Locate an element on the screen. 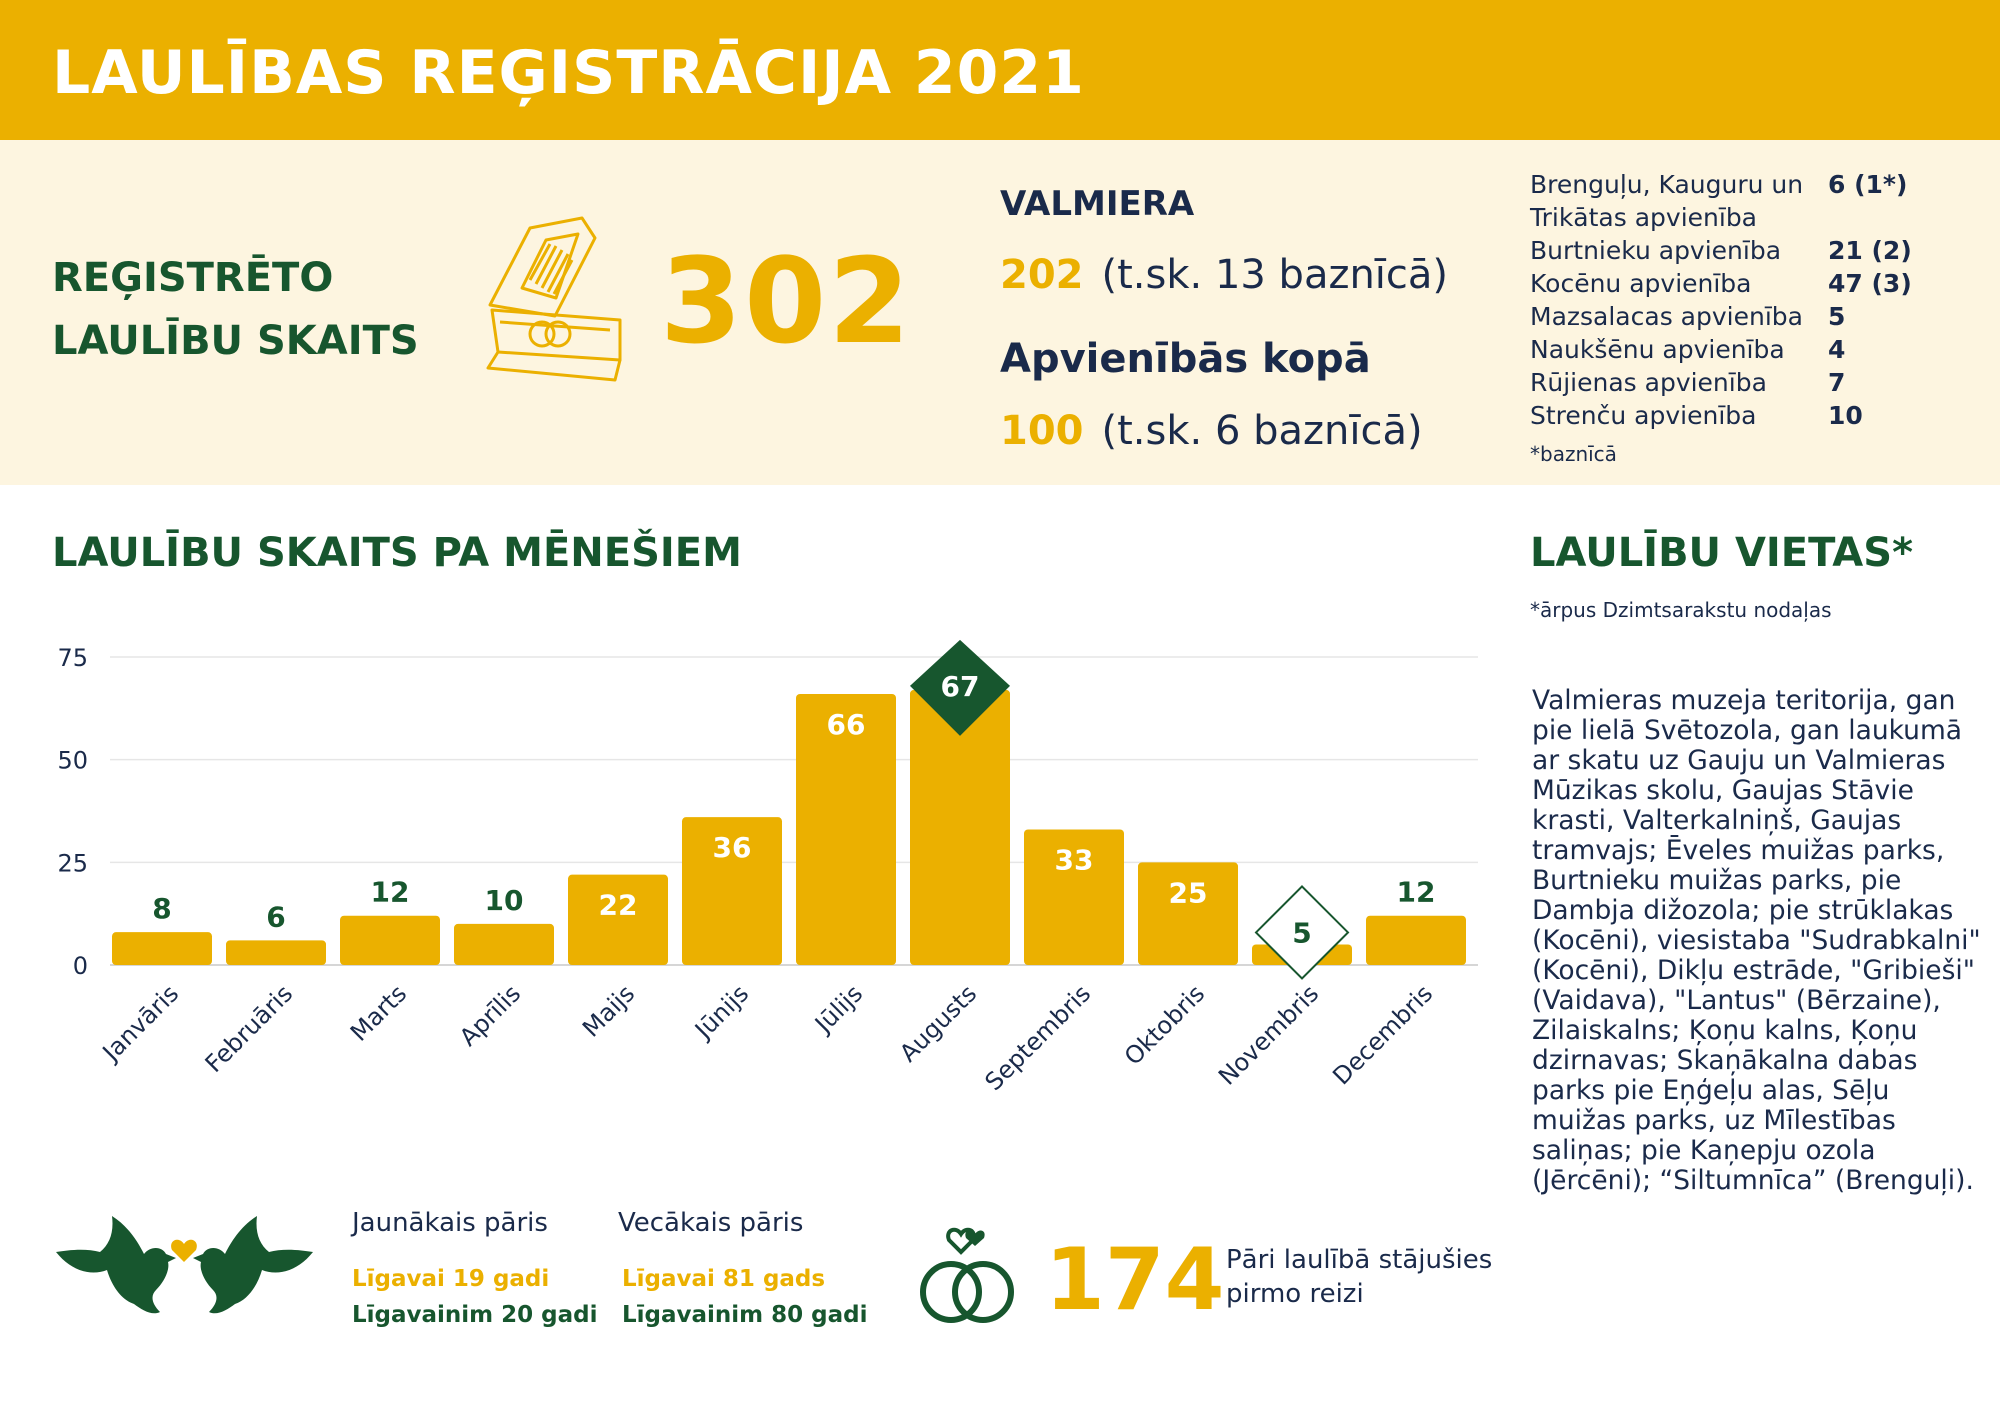  first-marriage-text: Pāri laulībā stājušies pirmo reizi is located at coordinates (1359, 1277).